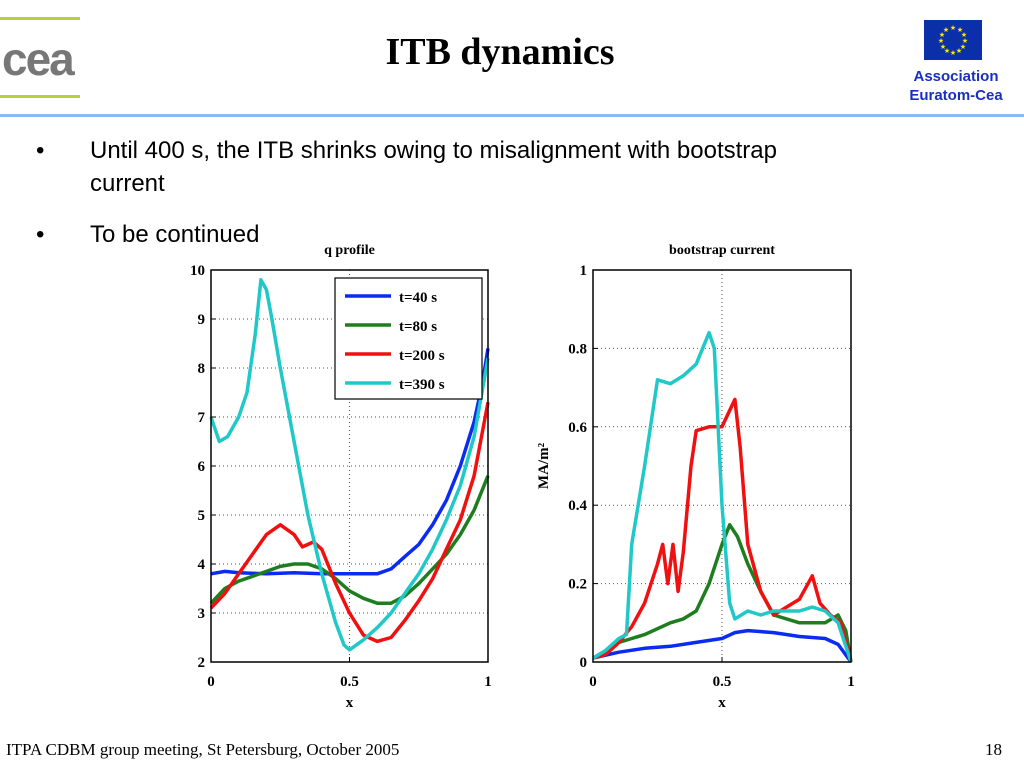 The width and height of the screenshot is (1024, 768). Describe the element at coordinates (953, 40) in the screenshot. I see `eu-flag-icon: ★ ★ ★ ★ ★ ★ ★ ★ ★ ★ ★ ★` at that location.